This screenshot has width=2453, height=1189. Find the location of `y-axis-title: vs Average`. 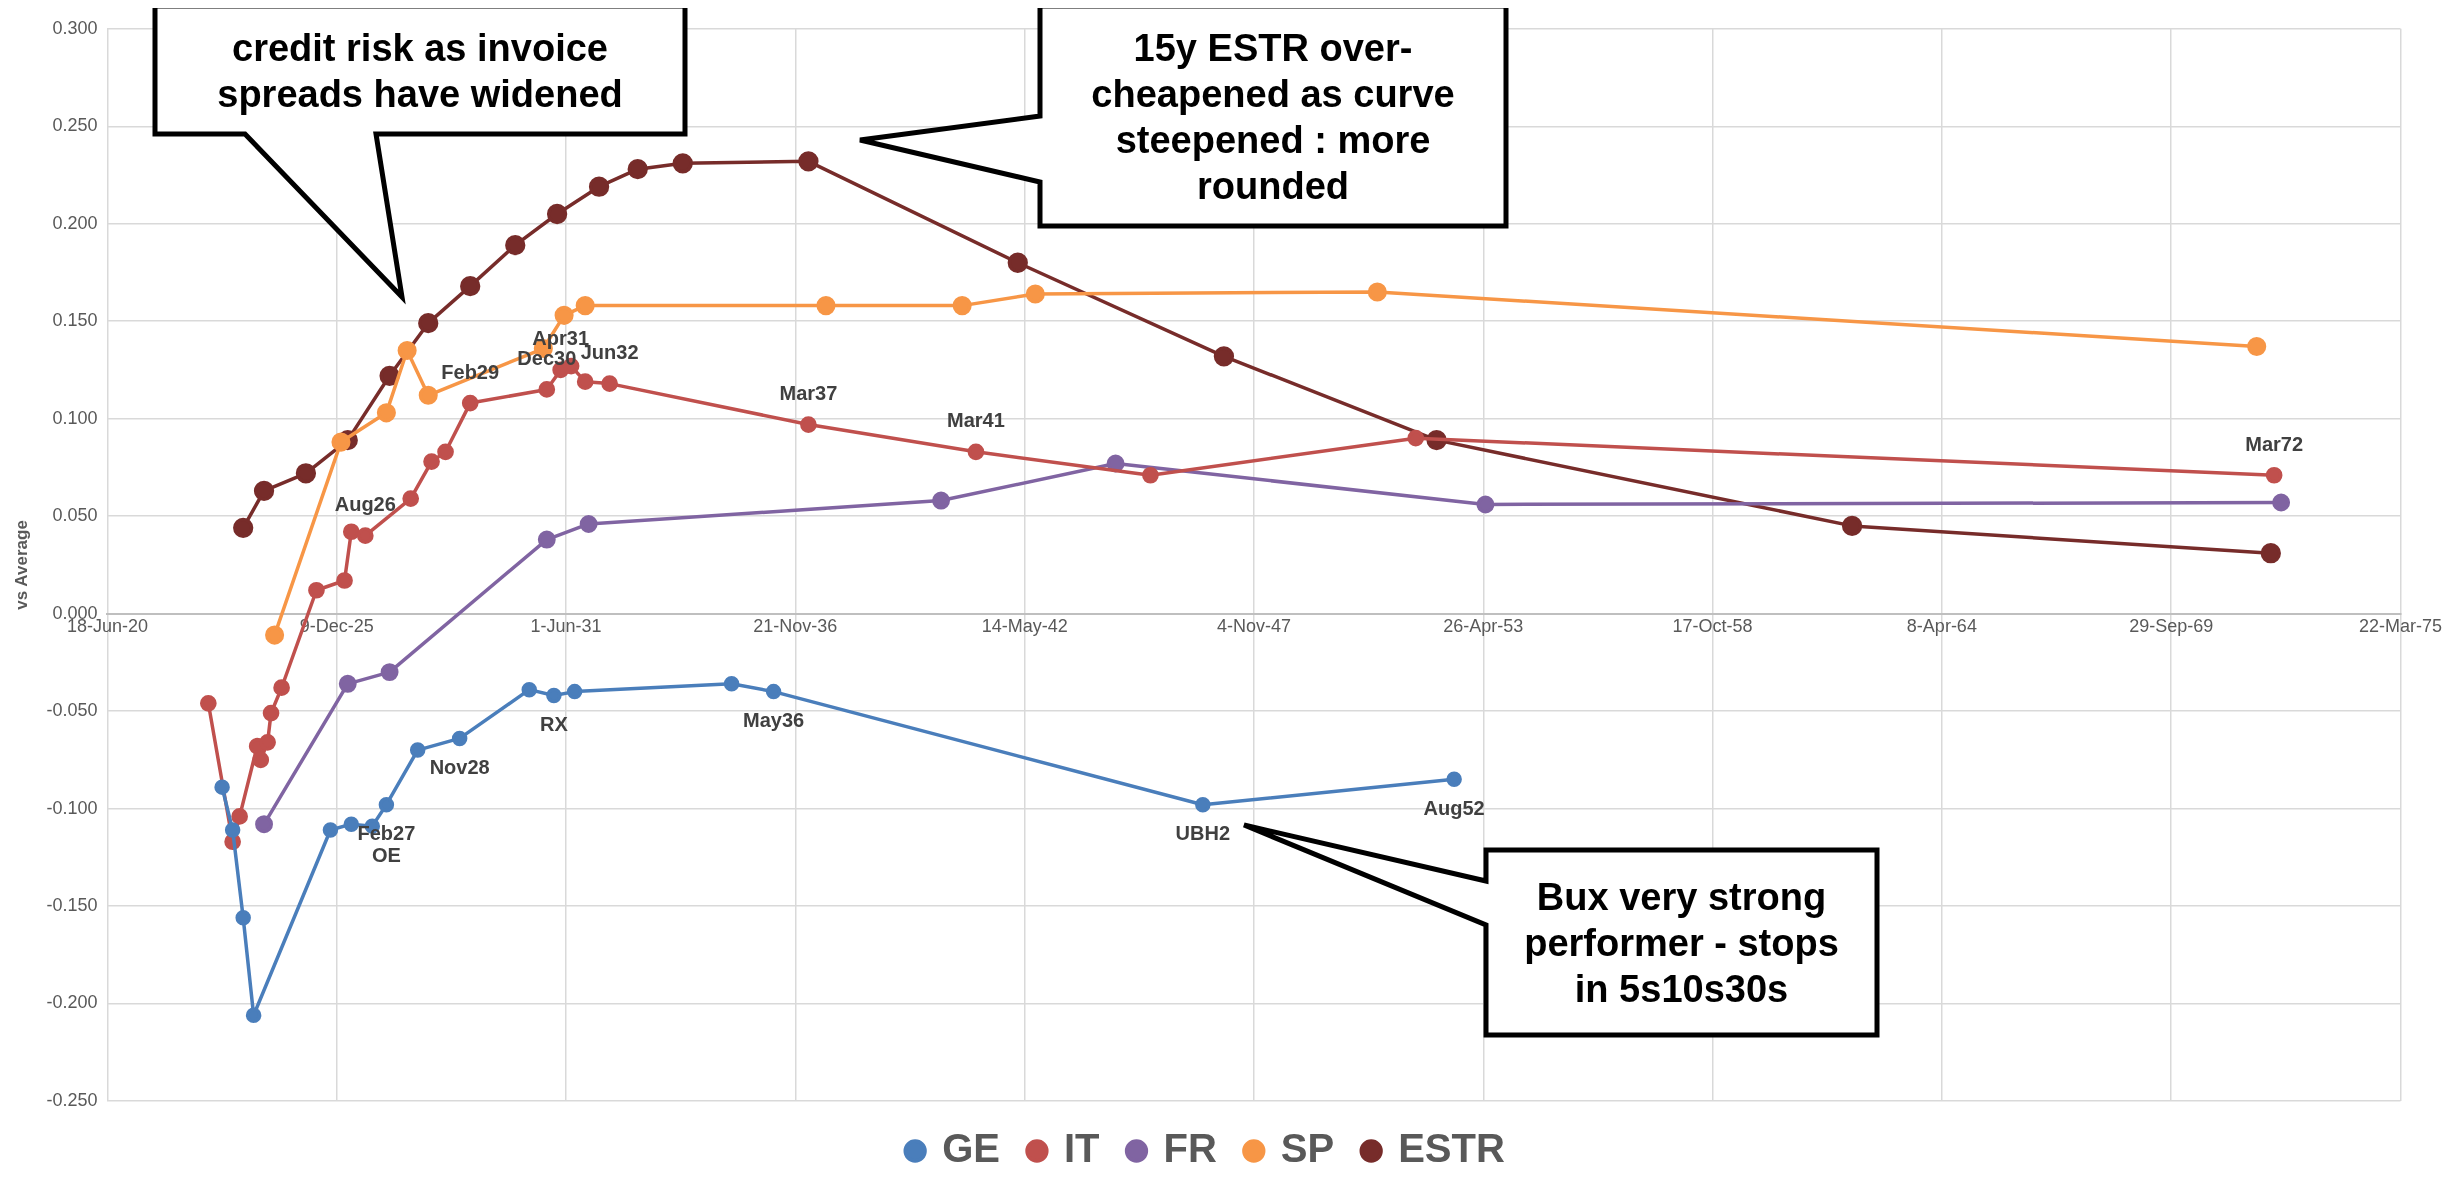

y-axis-title: vs Average is located at coordinates (21, 565).